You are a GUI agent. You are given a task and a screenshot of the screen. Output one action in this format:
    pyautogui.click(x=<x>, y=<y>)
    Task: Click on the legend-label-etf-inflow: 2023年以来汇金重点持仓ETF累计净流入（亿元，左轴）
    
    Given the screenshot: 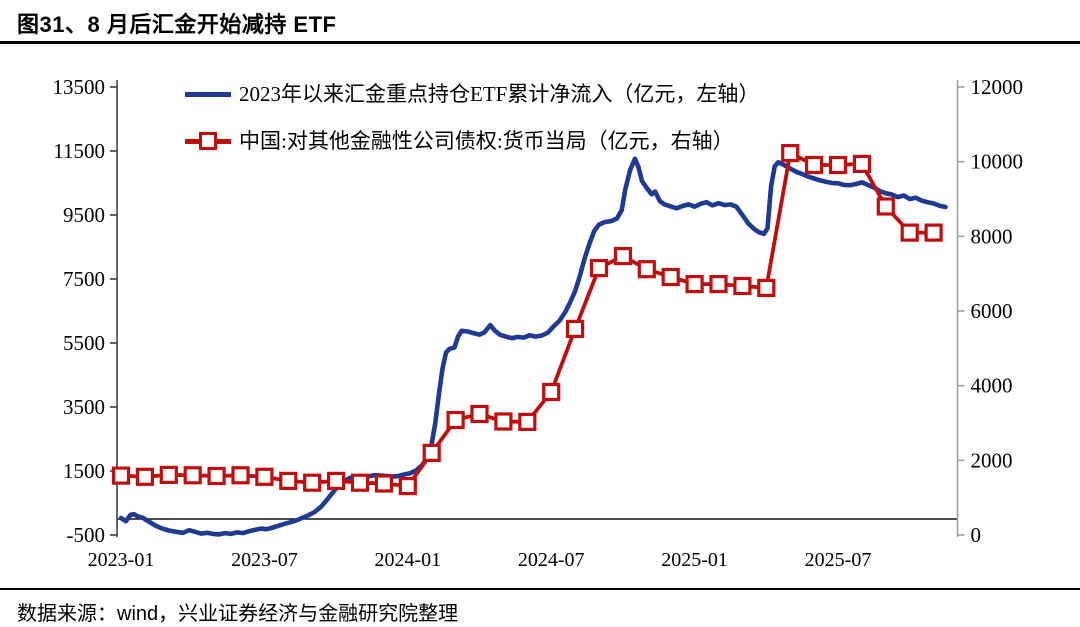 What is the action you would take?
    pyautogui.click(x=499, y=94)
    